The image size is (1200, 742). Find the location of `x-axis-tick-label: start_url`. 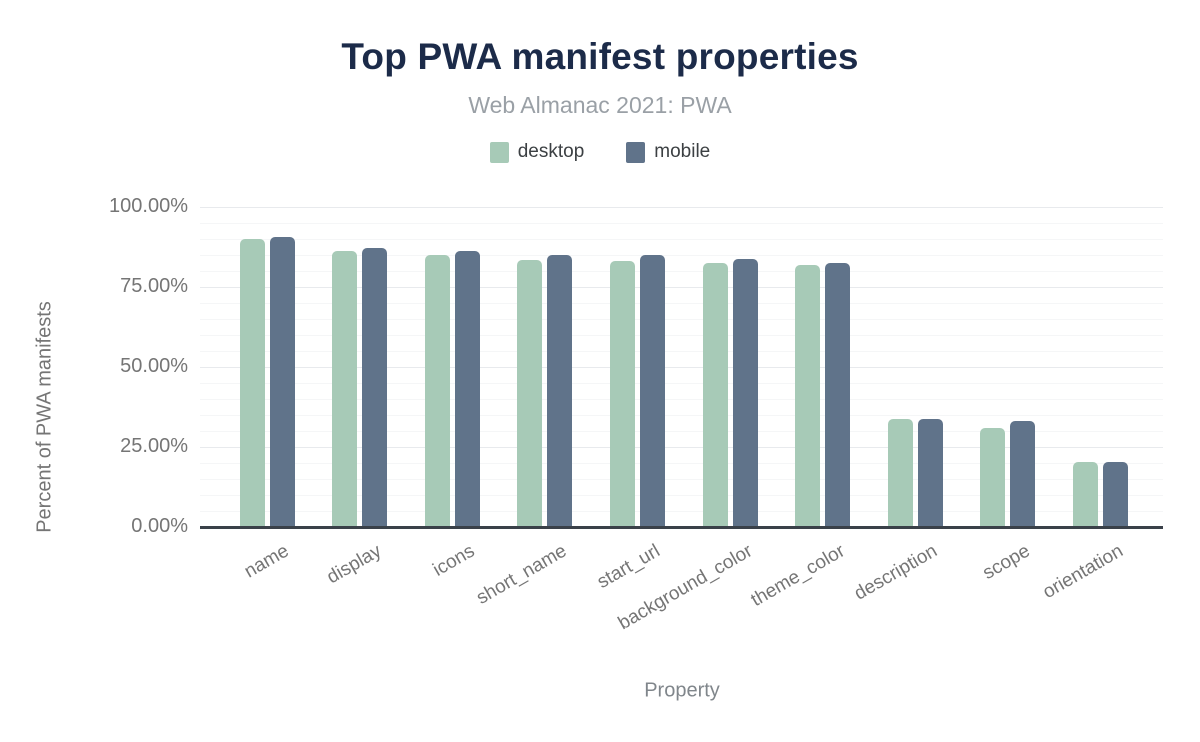

x-axis-tick-label: start_url is located at coordinates (628, 566).